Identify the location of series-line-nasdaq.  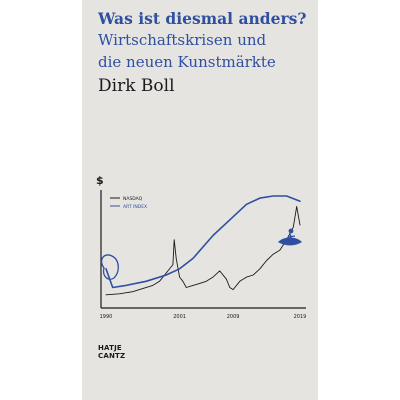
(203, 250).